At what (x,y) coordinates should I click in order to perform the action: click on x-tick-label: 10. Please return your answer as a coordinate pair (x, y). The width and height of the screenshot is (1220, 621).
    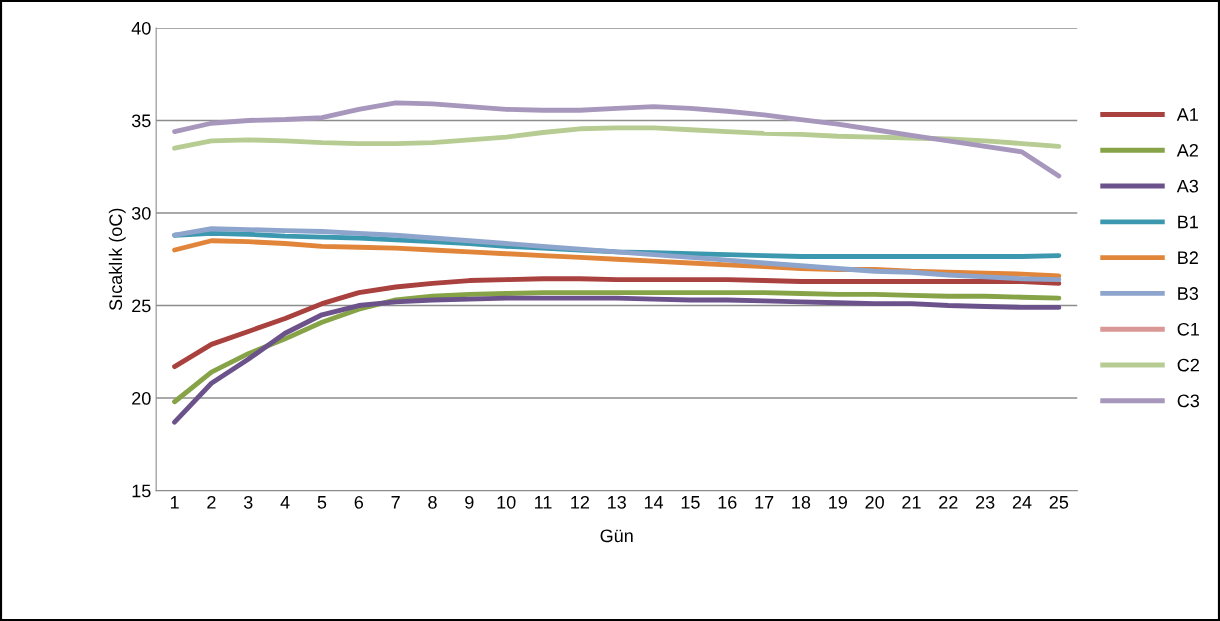
    Looking at the image, I should click on (506, 502).